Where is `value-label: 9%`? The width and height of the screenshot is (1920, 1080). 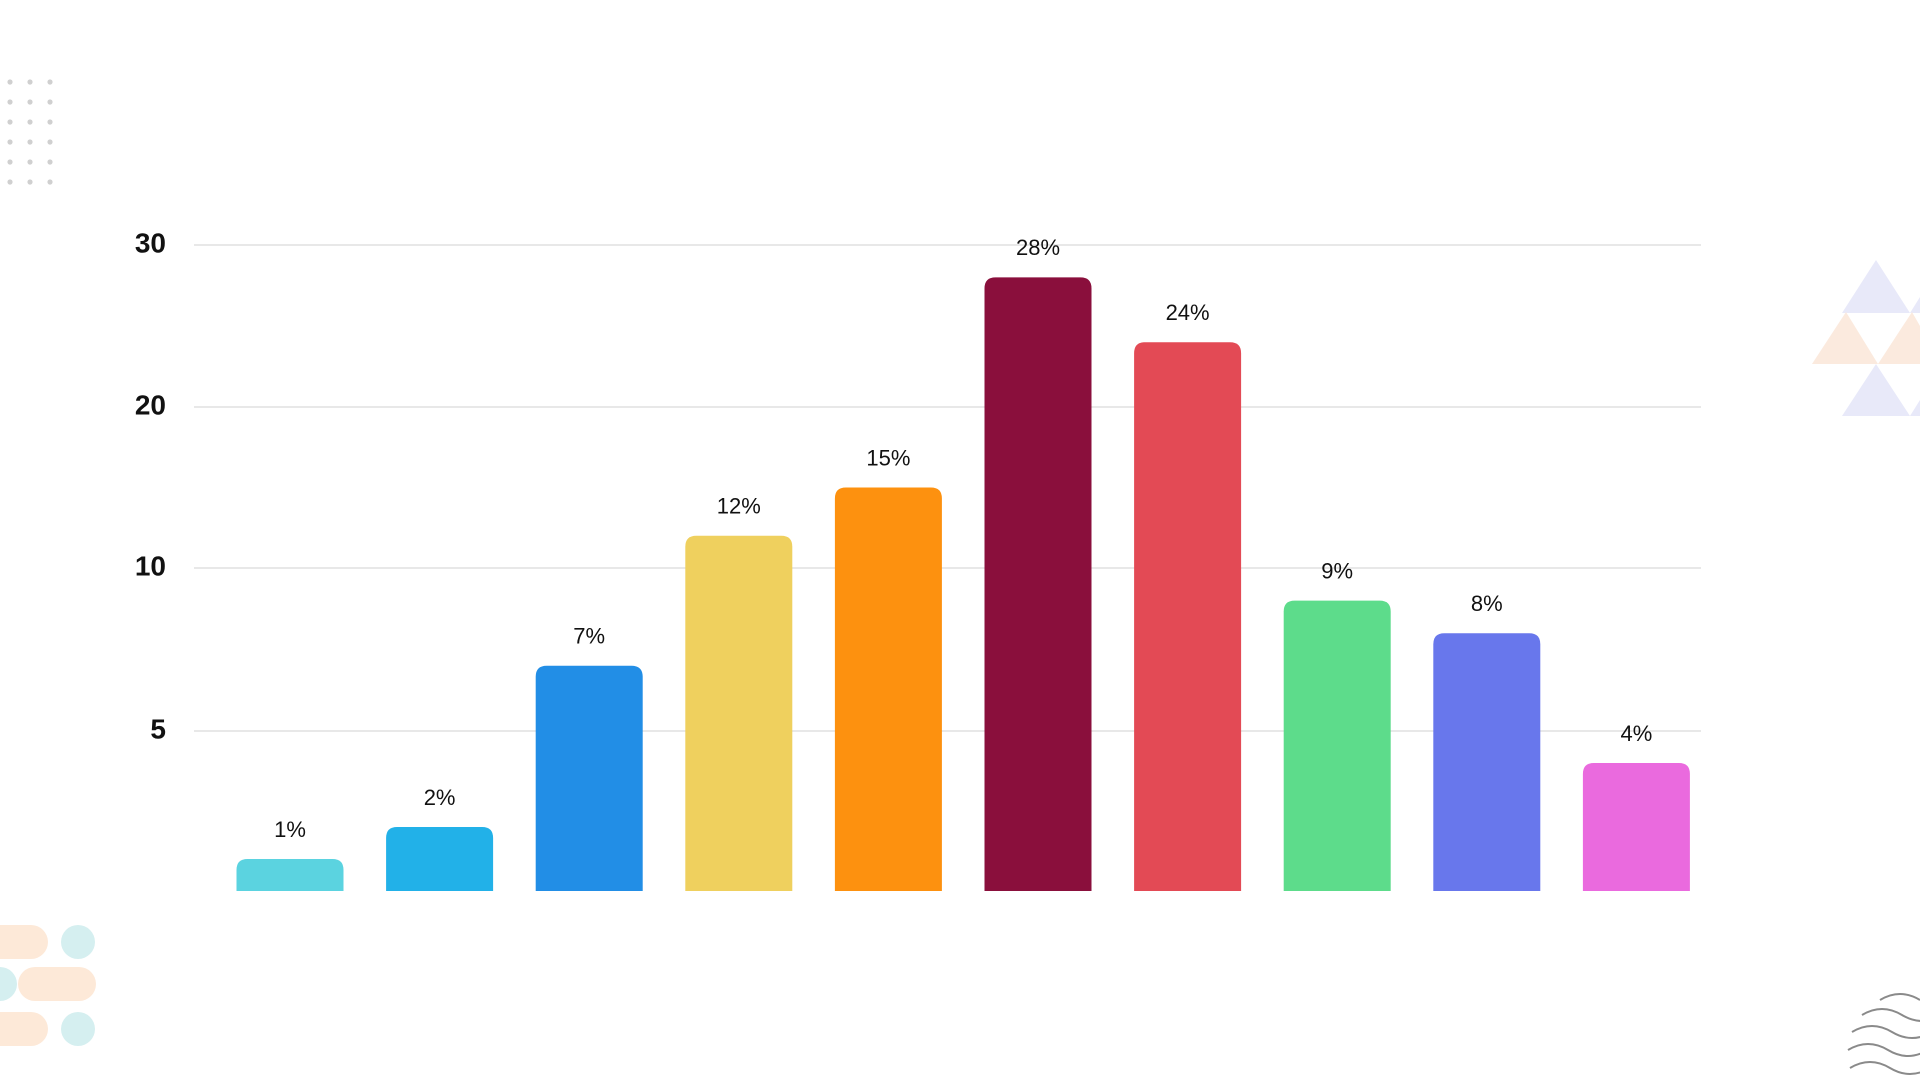 value-label: 9% is located at coordinates (1337, 570).